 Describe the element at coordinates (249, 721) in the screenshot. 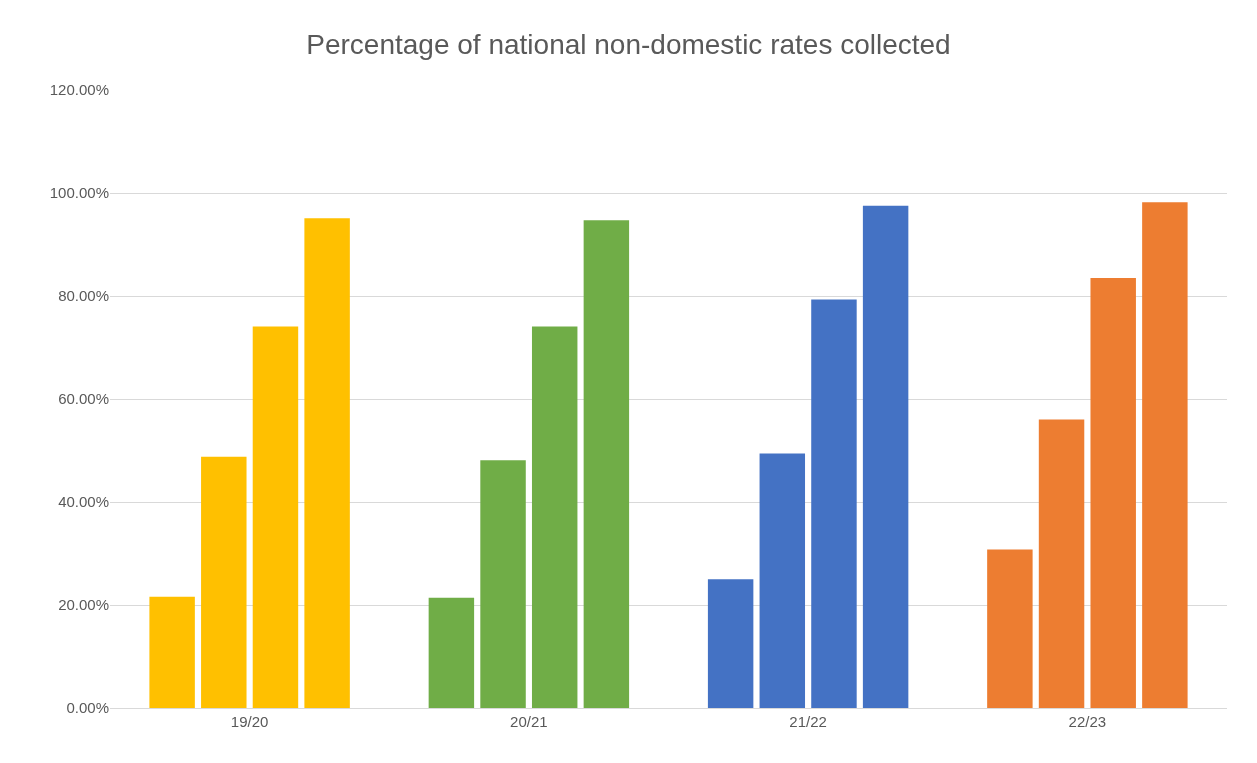

I see `x-tick-label: 19/20` at that location.